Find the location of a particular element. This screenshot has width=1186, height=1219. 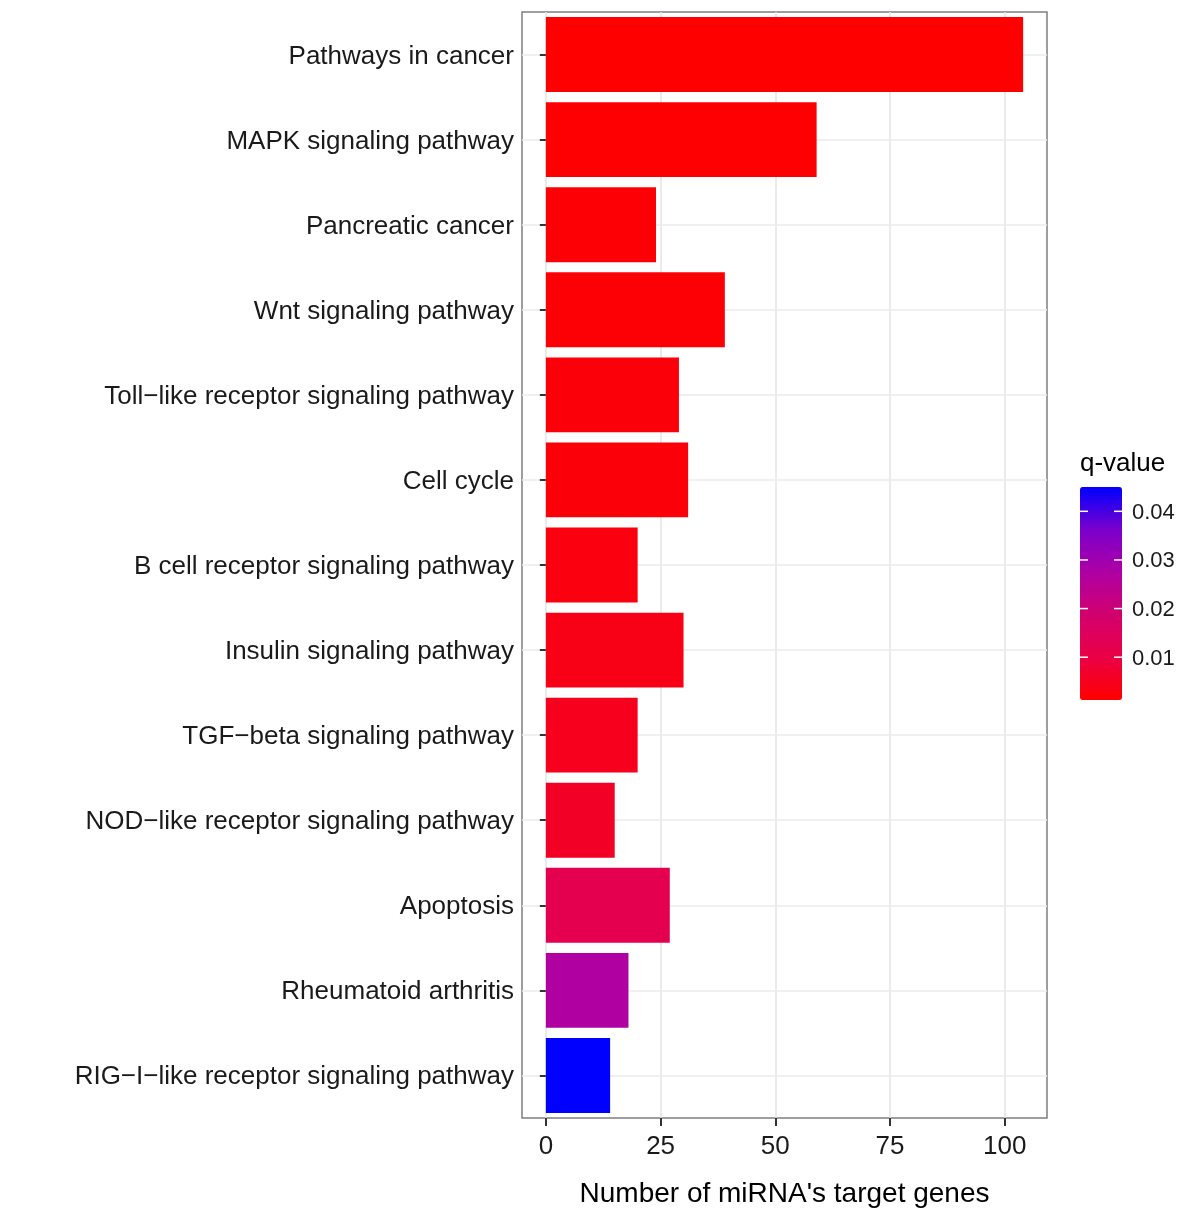

y-tick-label: Pancreatic cancer is located at coordinates (410, 224).